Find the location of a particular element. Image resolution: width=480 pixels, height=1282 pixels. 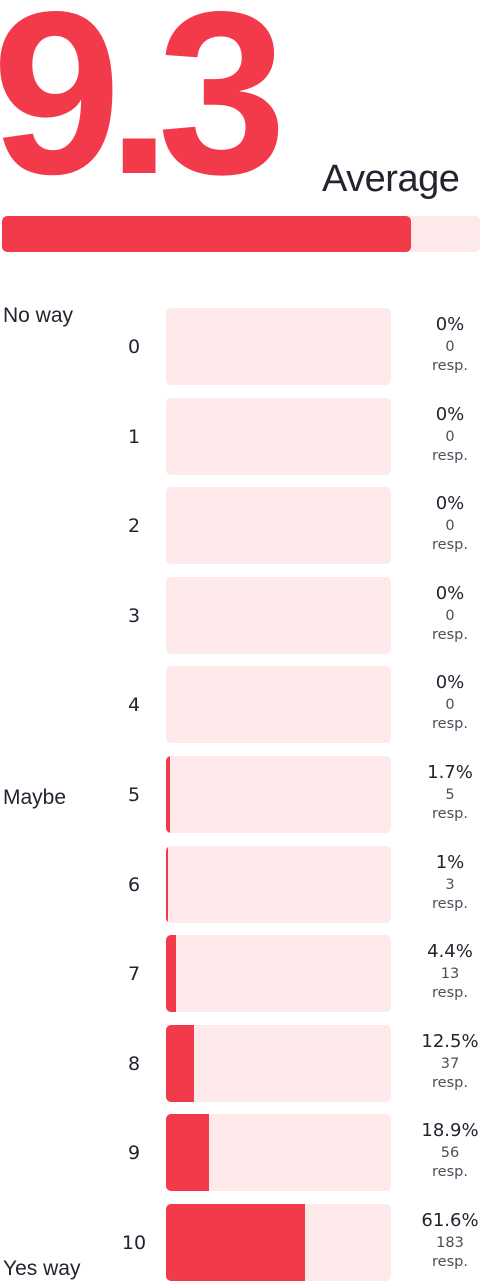

response-count: 183 is located at coordinates (450, 1243).